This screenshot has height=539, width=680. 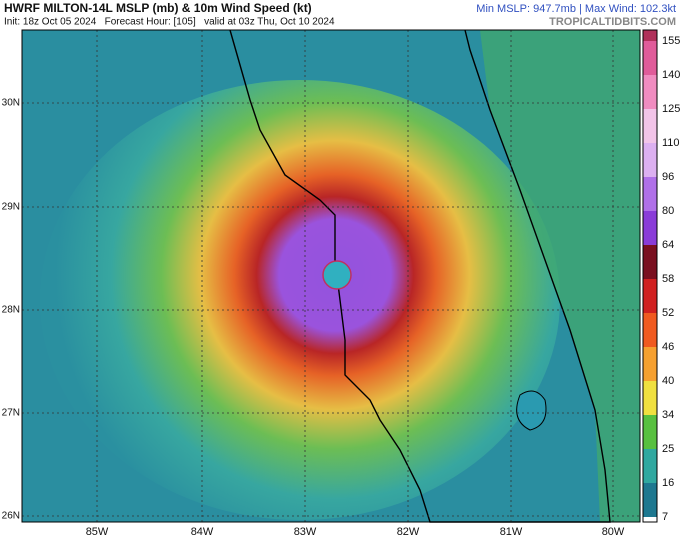 What do you see at coordinates (11, 103) in the screenshot?
I see `lat-label: 30N` at bounding box center [11, 103].